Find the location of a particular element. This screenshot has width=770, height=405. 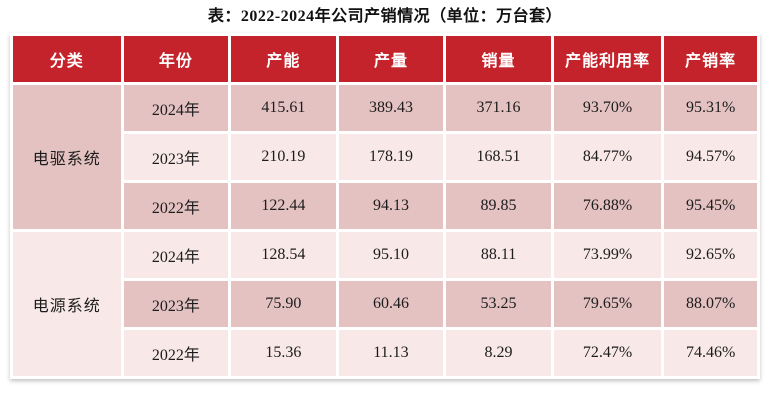

sales-cell: 168.51 is located at coordinates (498, 157).